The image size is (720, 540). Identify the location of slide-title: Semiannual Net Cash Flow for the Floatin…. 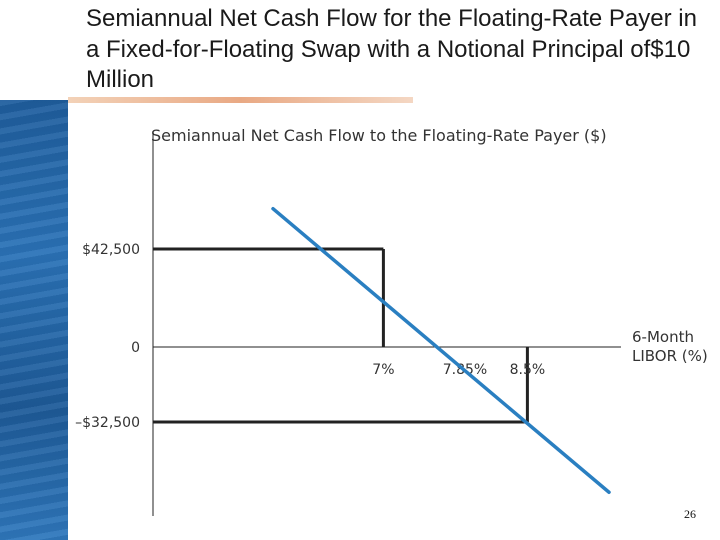
(391, 49).